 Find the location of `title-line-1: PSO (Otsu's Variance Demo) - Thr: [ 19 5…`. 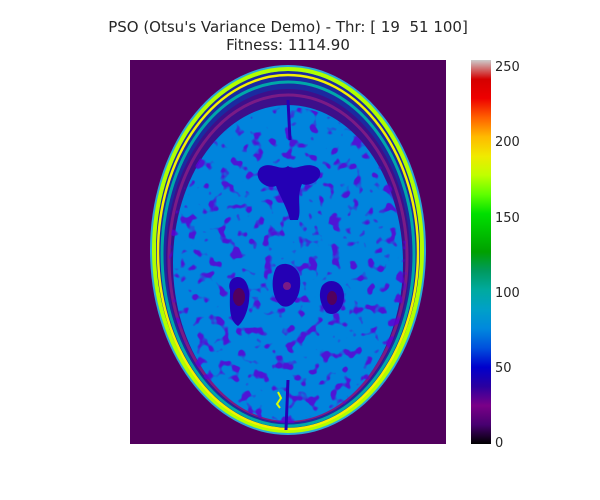

title-line-1: PSO (Otsu's Variance Demo) - Thr: [ 19 5… is located at coordinates (288, 27).